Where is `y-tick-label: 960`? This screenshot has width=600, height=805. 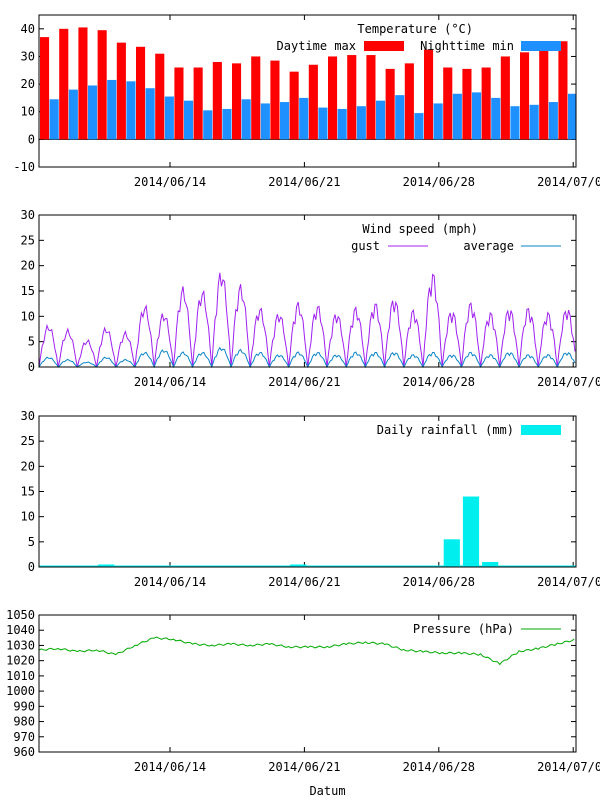
y-tick-label: 960 is located at coordinates (24, 752).